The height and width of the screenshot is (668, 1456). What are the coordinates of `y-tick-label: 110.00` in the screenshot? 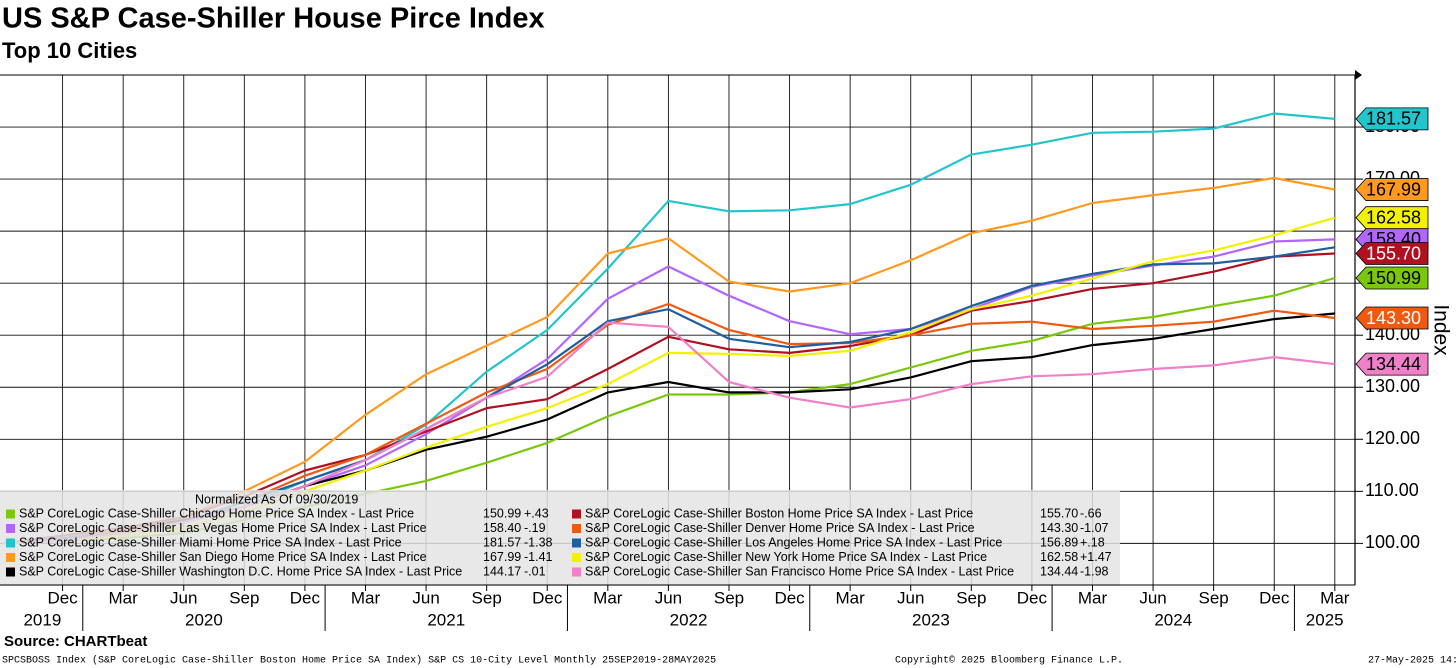 It's located at (1392, 490).